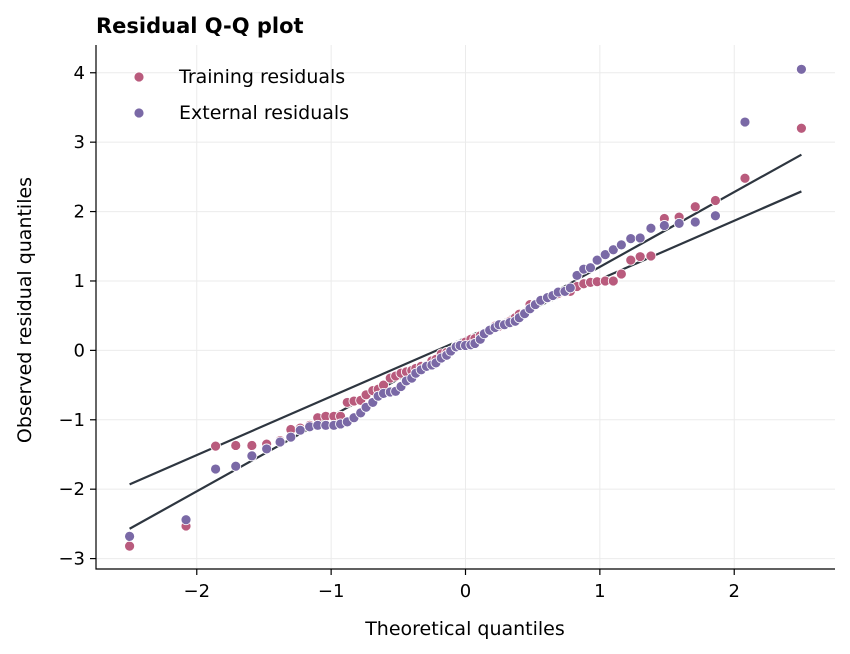 This screenshot has height=654, width=850. I want to click on x-tick-label-2: 0, so click(465, 591).